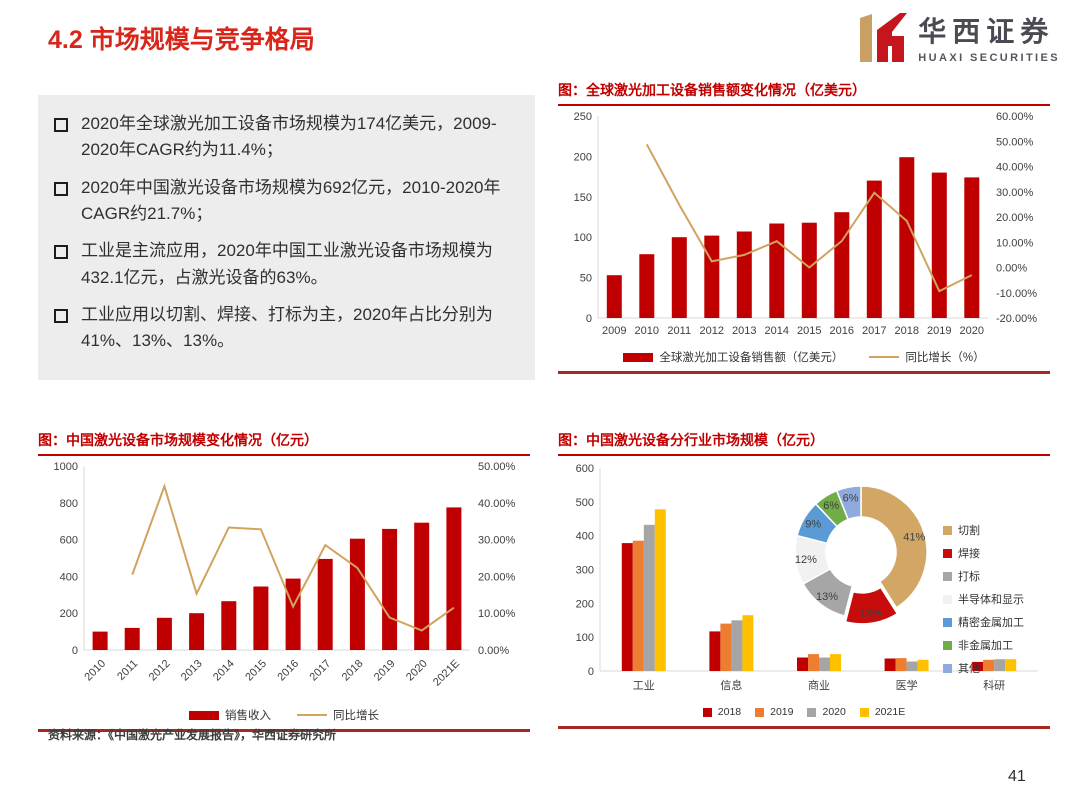  Describe the element at coordinates (806, 560) in the screenshot. I see `svg-text: 12%` at that location.